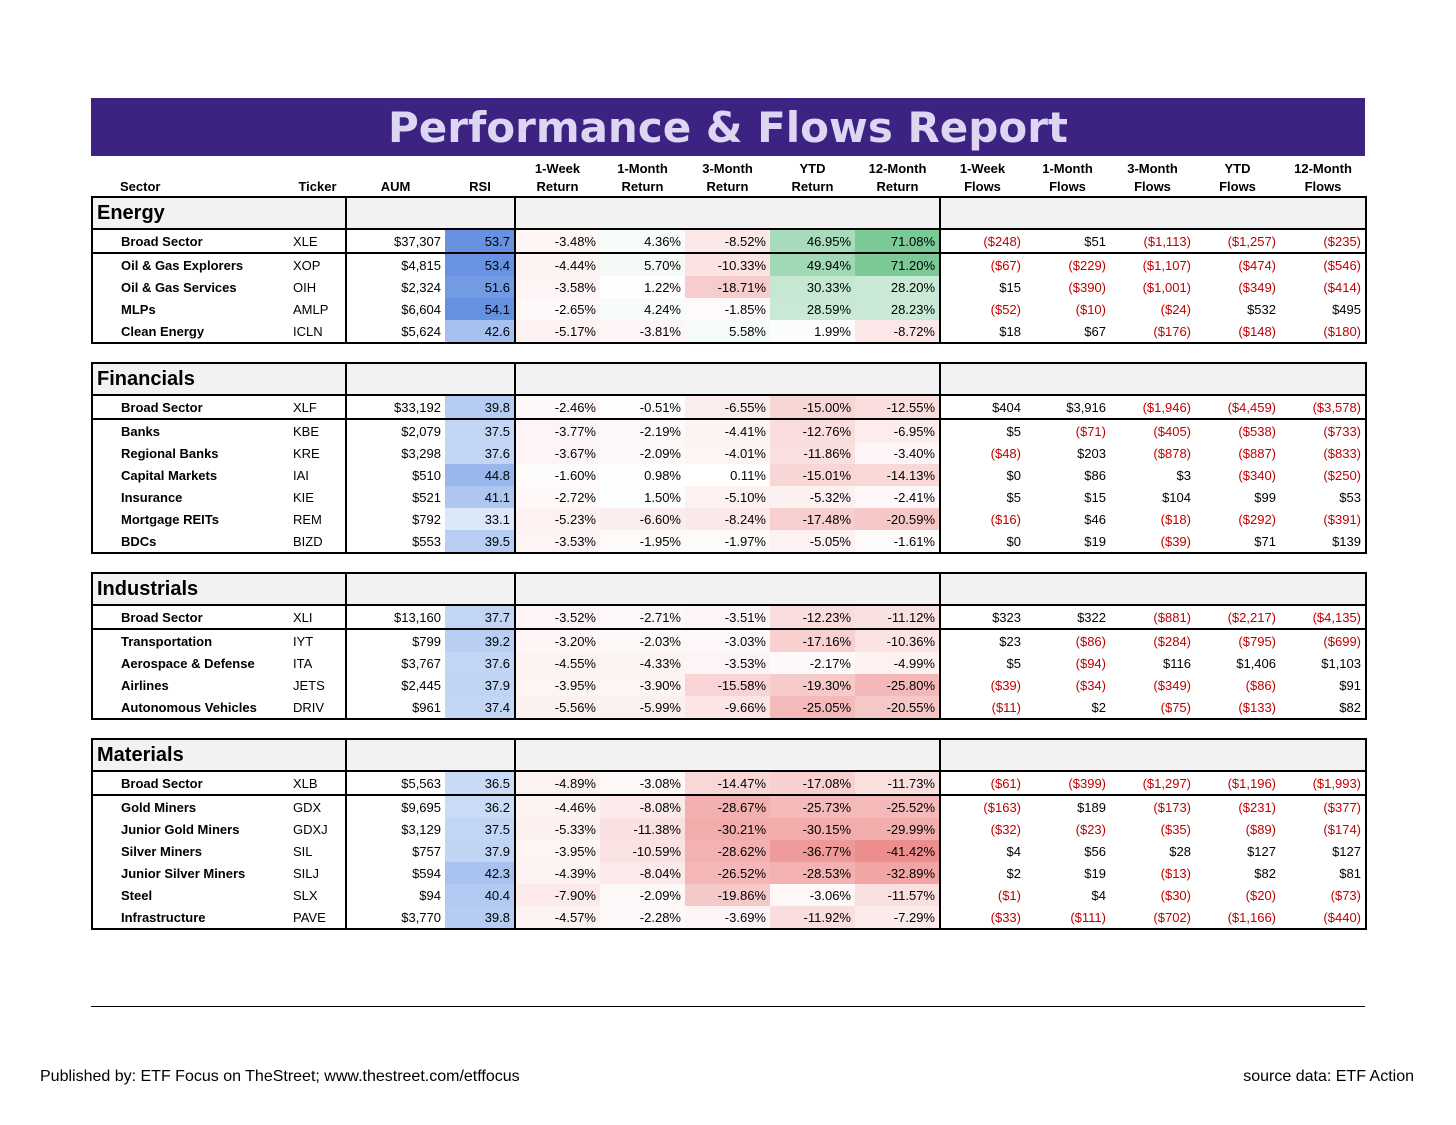  I want to click on flows-cell: ($180), so click(1323, 332).